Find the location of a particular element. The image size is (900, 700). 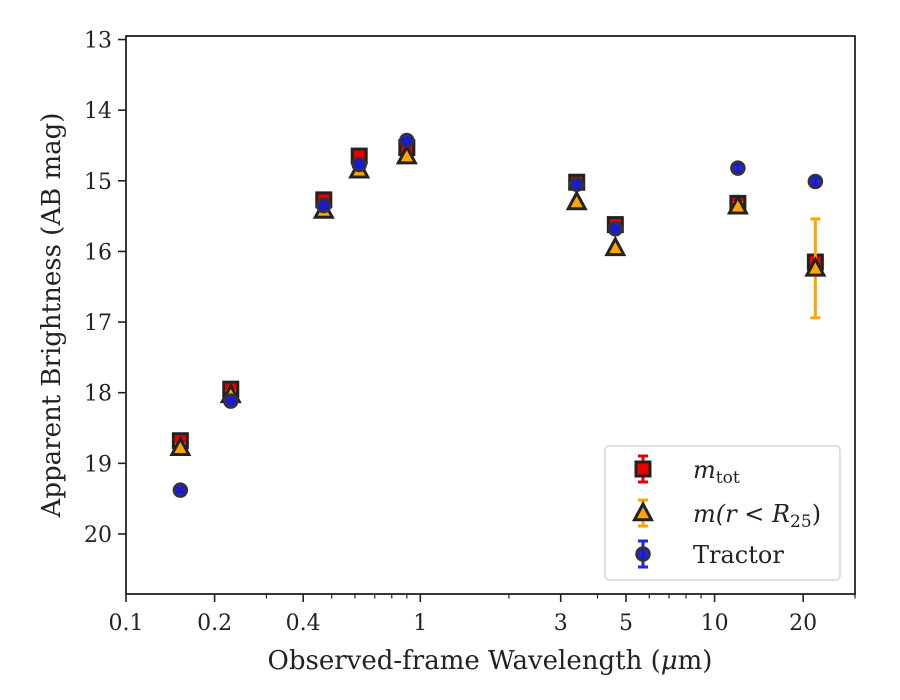

y-tick-label: 20 is located at coordinates (98, 535).